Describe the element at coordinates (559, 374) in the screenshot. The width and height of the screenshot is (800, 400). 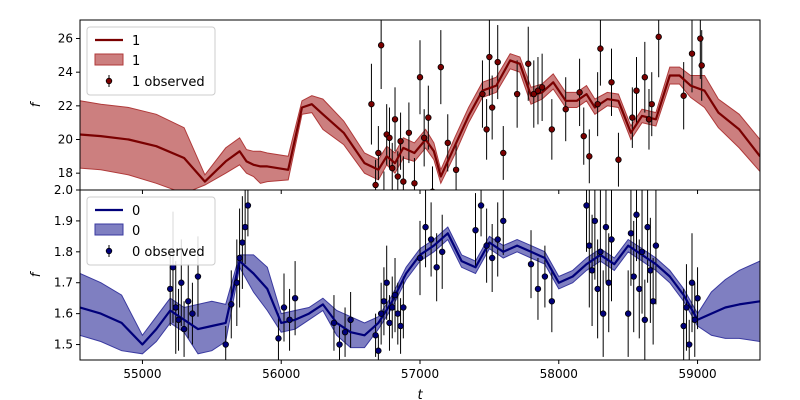
I see `x-tick-label: 58000` at that location.